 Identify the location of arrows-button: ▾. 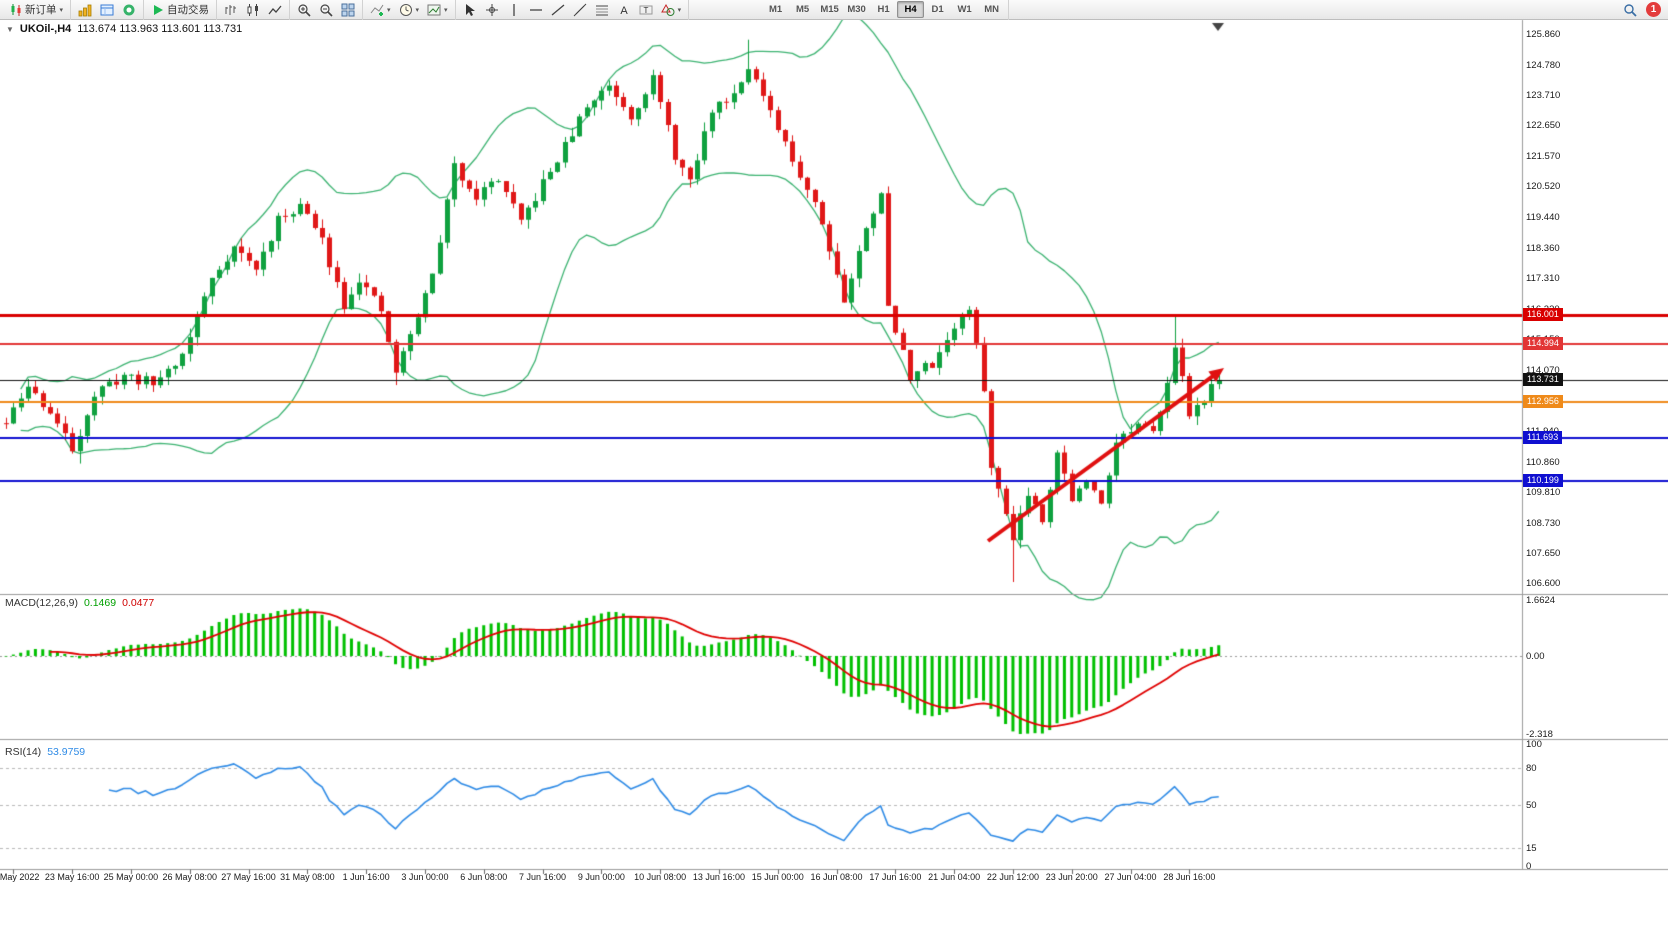
(671, 10).